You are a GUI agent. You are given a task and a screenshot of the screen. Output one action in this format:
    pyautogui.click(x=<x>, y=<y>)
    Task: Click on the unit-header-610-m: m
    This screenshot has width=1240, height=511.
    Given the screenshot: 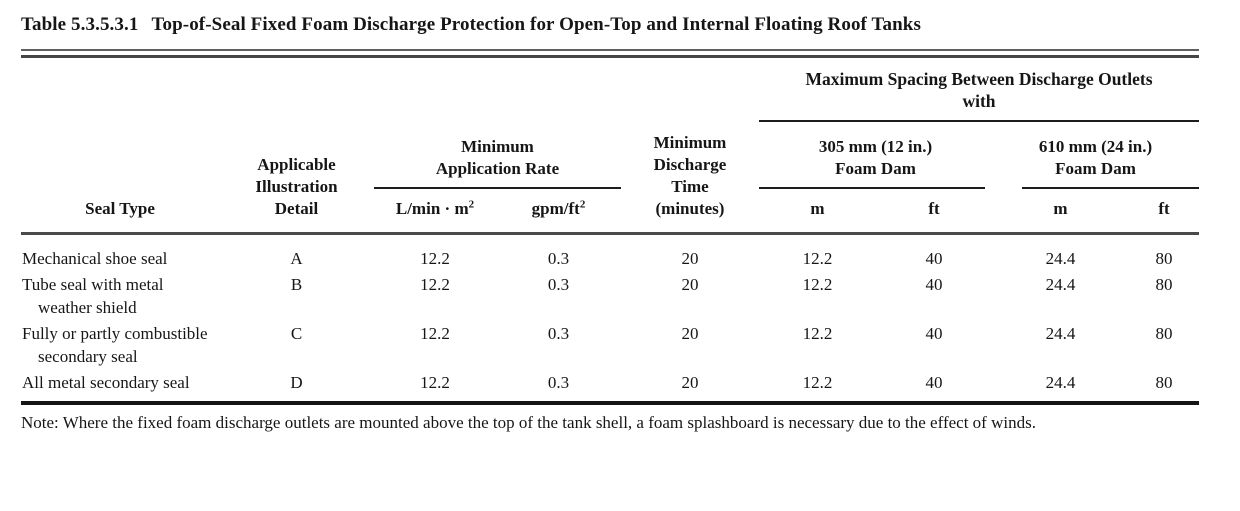 What is the action you would take?
    pyautogui.click(x=1060, y=208)
    